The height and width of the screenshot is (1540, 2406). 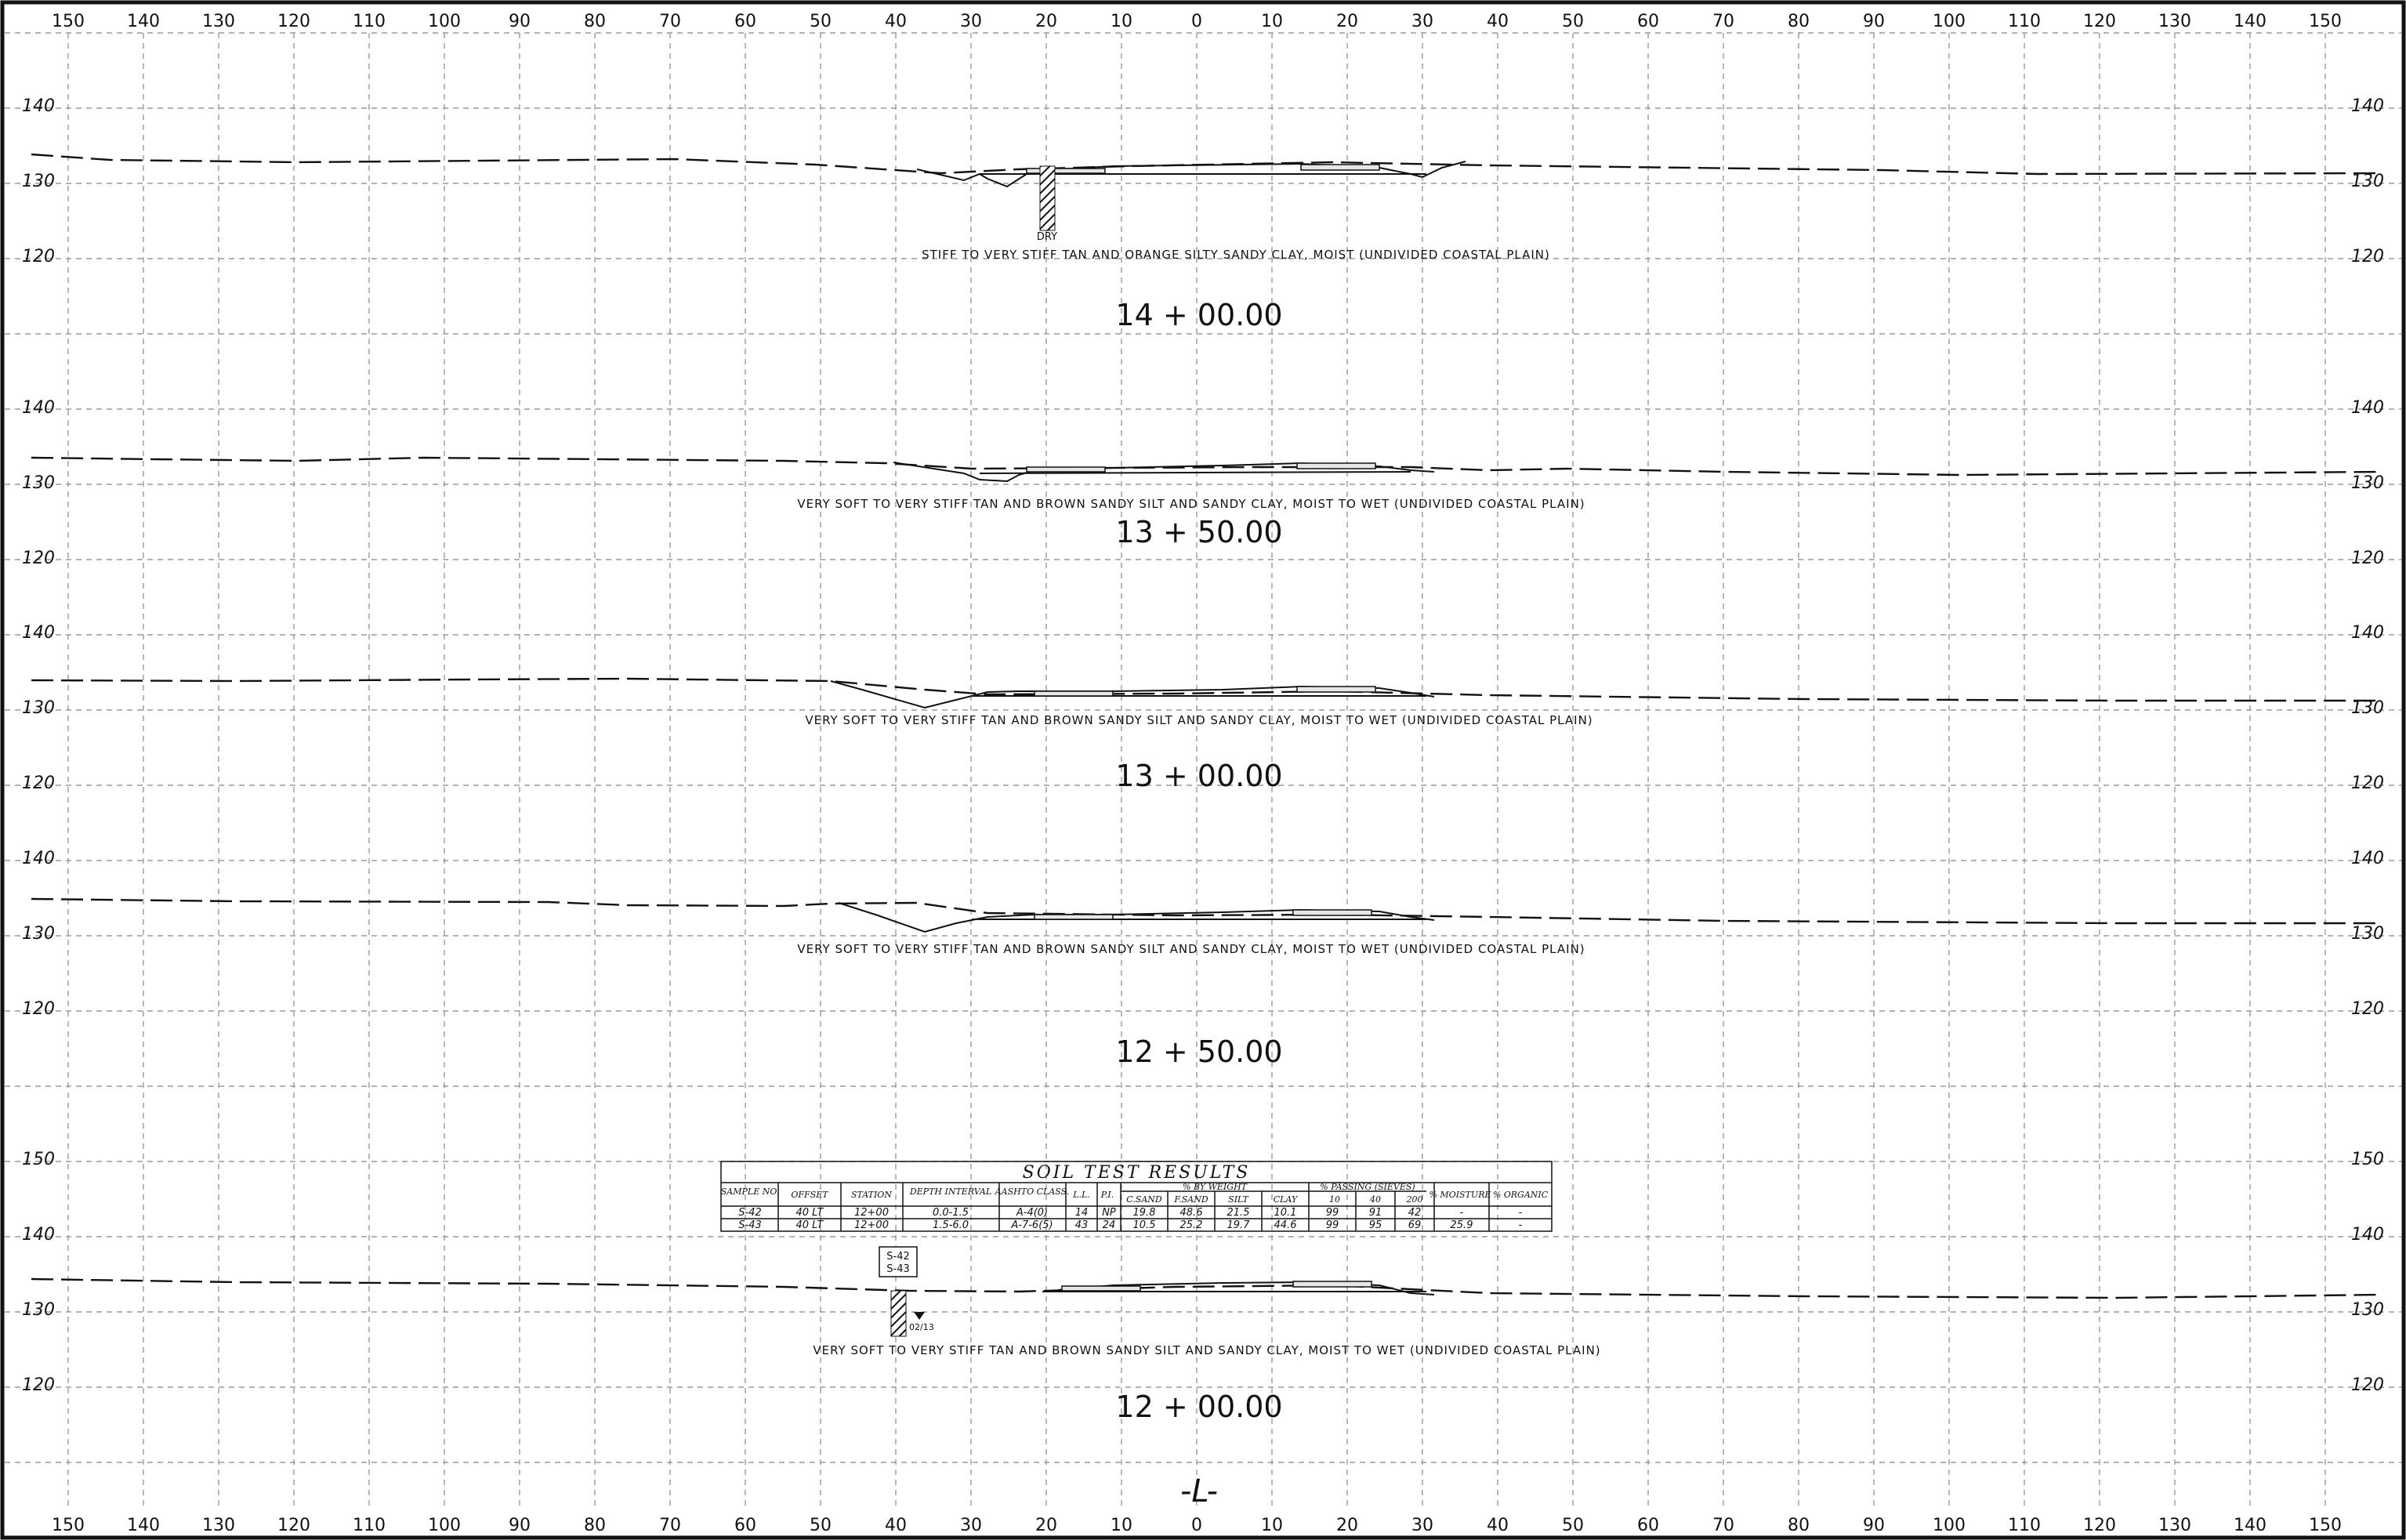 What do you see at coordinates (1335, 1199) in the screenshot?
I see `header-sieve-10: 10` at bounding box center [1335, 1199].